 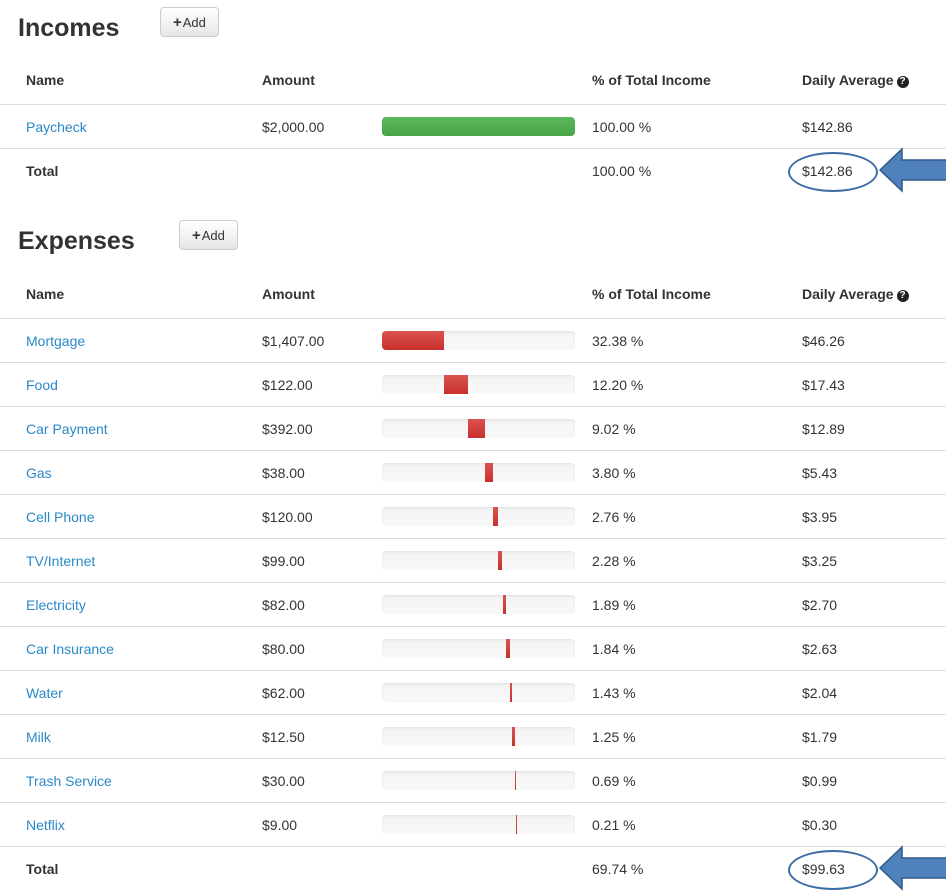 I want to click on row-name-link: Gas, so click(x=39, y=472).